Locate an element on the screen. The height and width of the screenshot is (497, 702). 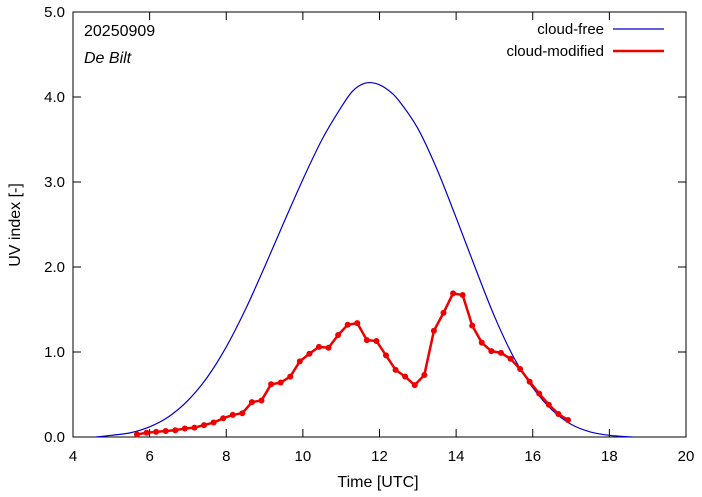
x-tick-label: 4 is located at coordinates (73, 456).